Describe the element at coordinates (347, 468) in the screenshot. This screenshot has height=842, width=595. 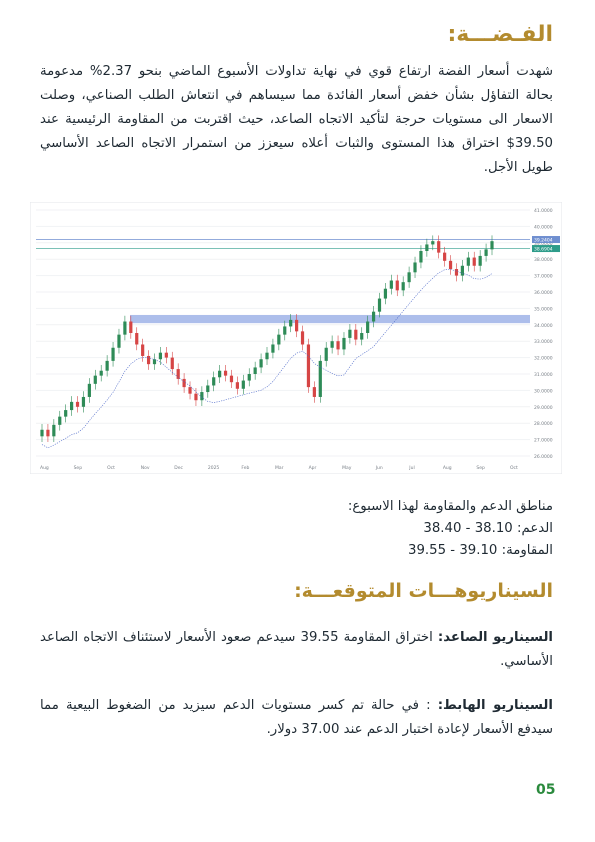
I see `x-tick-label: May` at that location.